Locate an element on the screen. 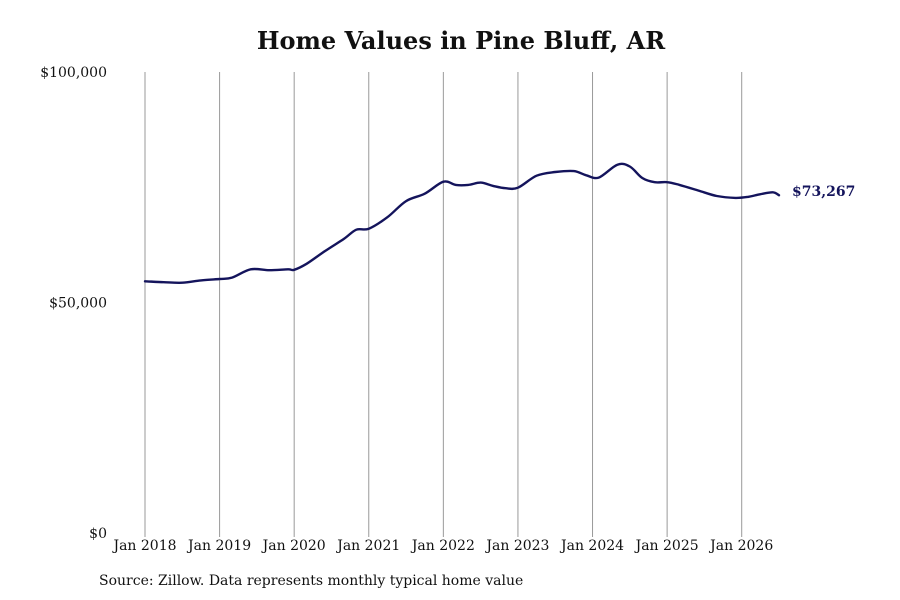 The image size is (900, 600). x-tick-label: Jan 2022 is located at coordinates (442, 546).